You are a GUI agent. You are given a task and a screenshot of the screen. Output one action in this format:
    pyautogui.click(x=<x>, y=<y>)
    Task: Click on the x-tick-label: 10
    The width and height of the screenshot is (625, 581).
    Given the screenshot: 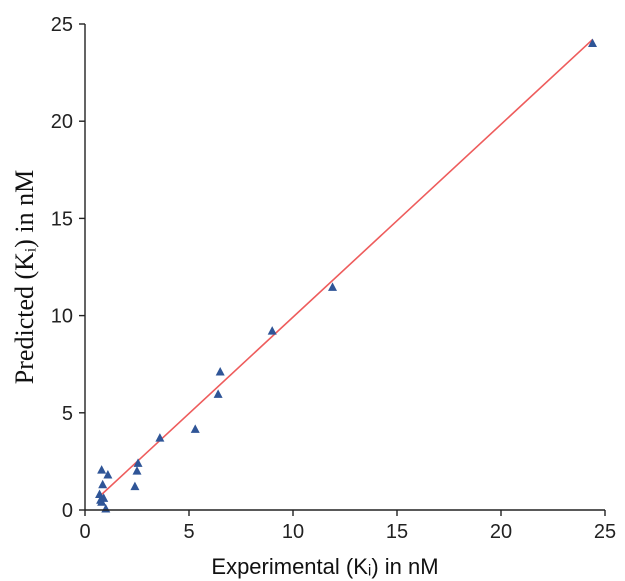 What is the action you would take?
    pyautogui.click(x=293, y=532)
    